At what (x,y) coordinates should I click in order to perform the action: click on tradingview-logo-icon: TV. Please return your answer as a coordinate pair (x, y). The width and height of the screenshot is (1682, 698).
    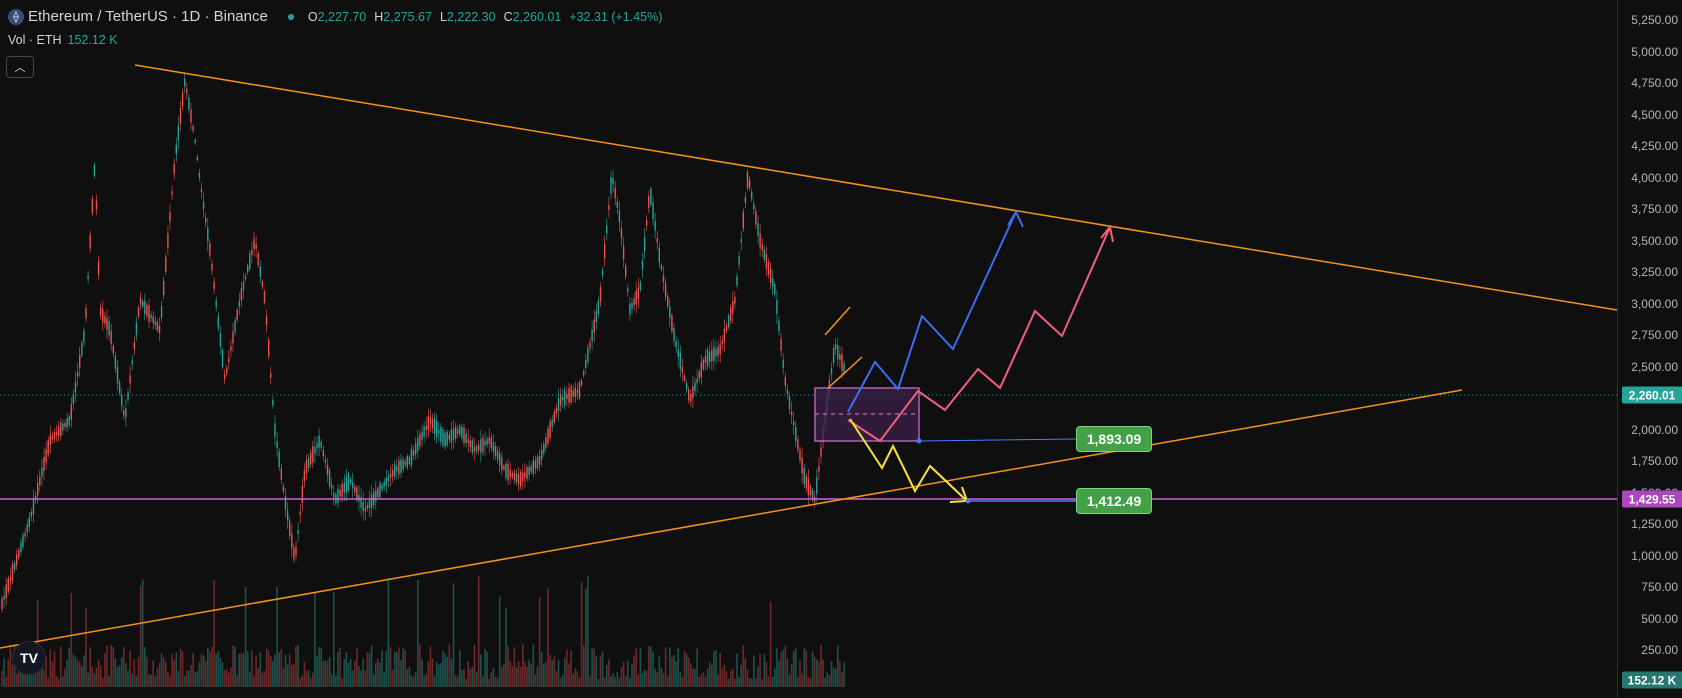
    Looking at the image, I should click on (29, 658).